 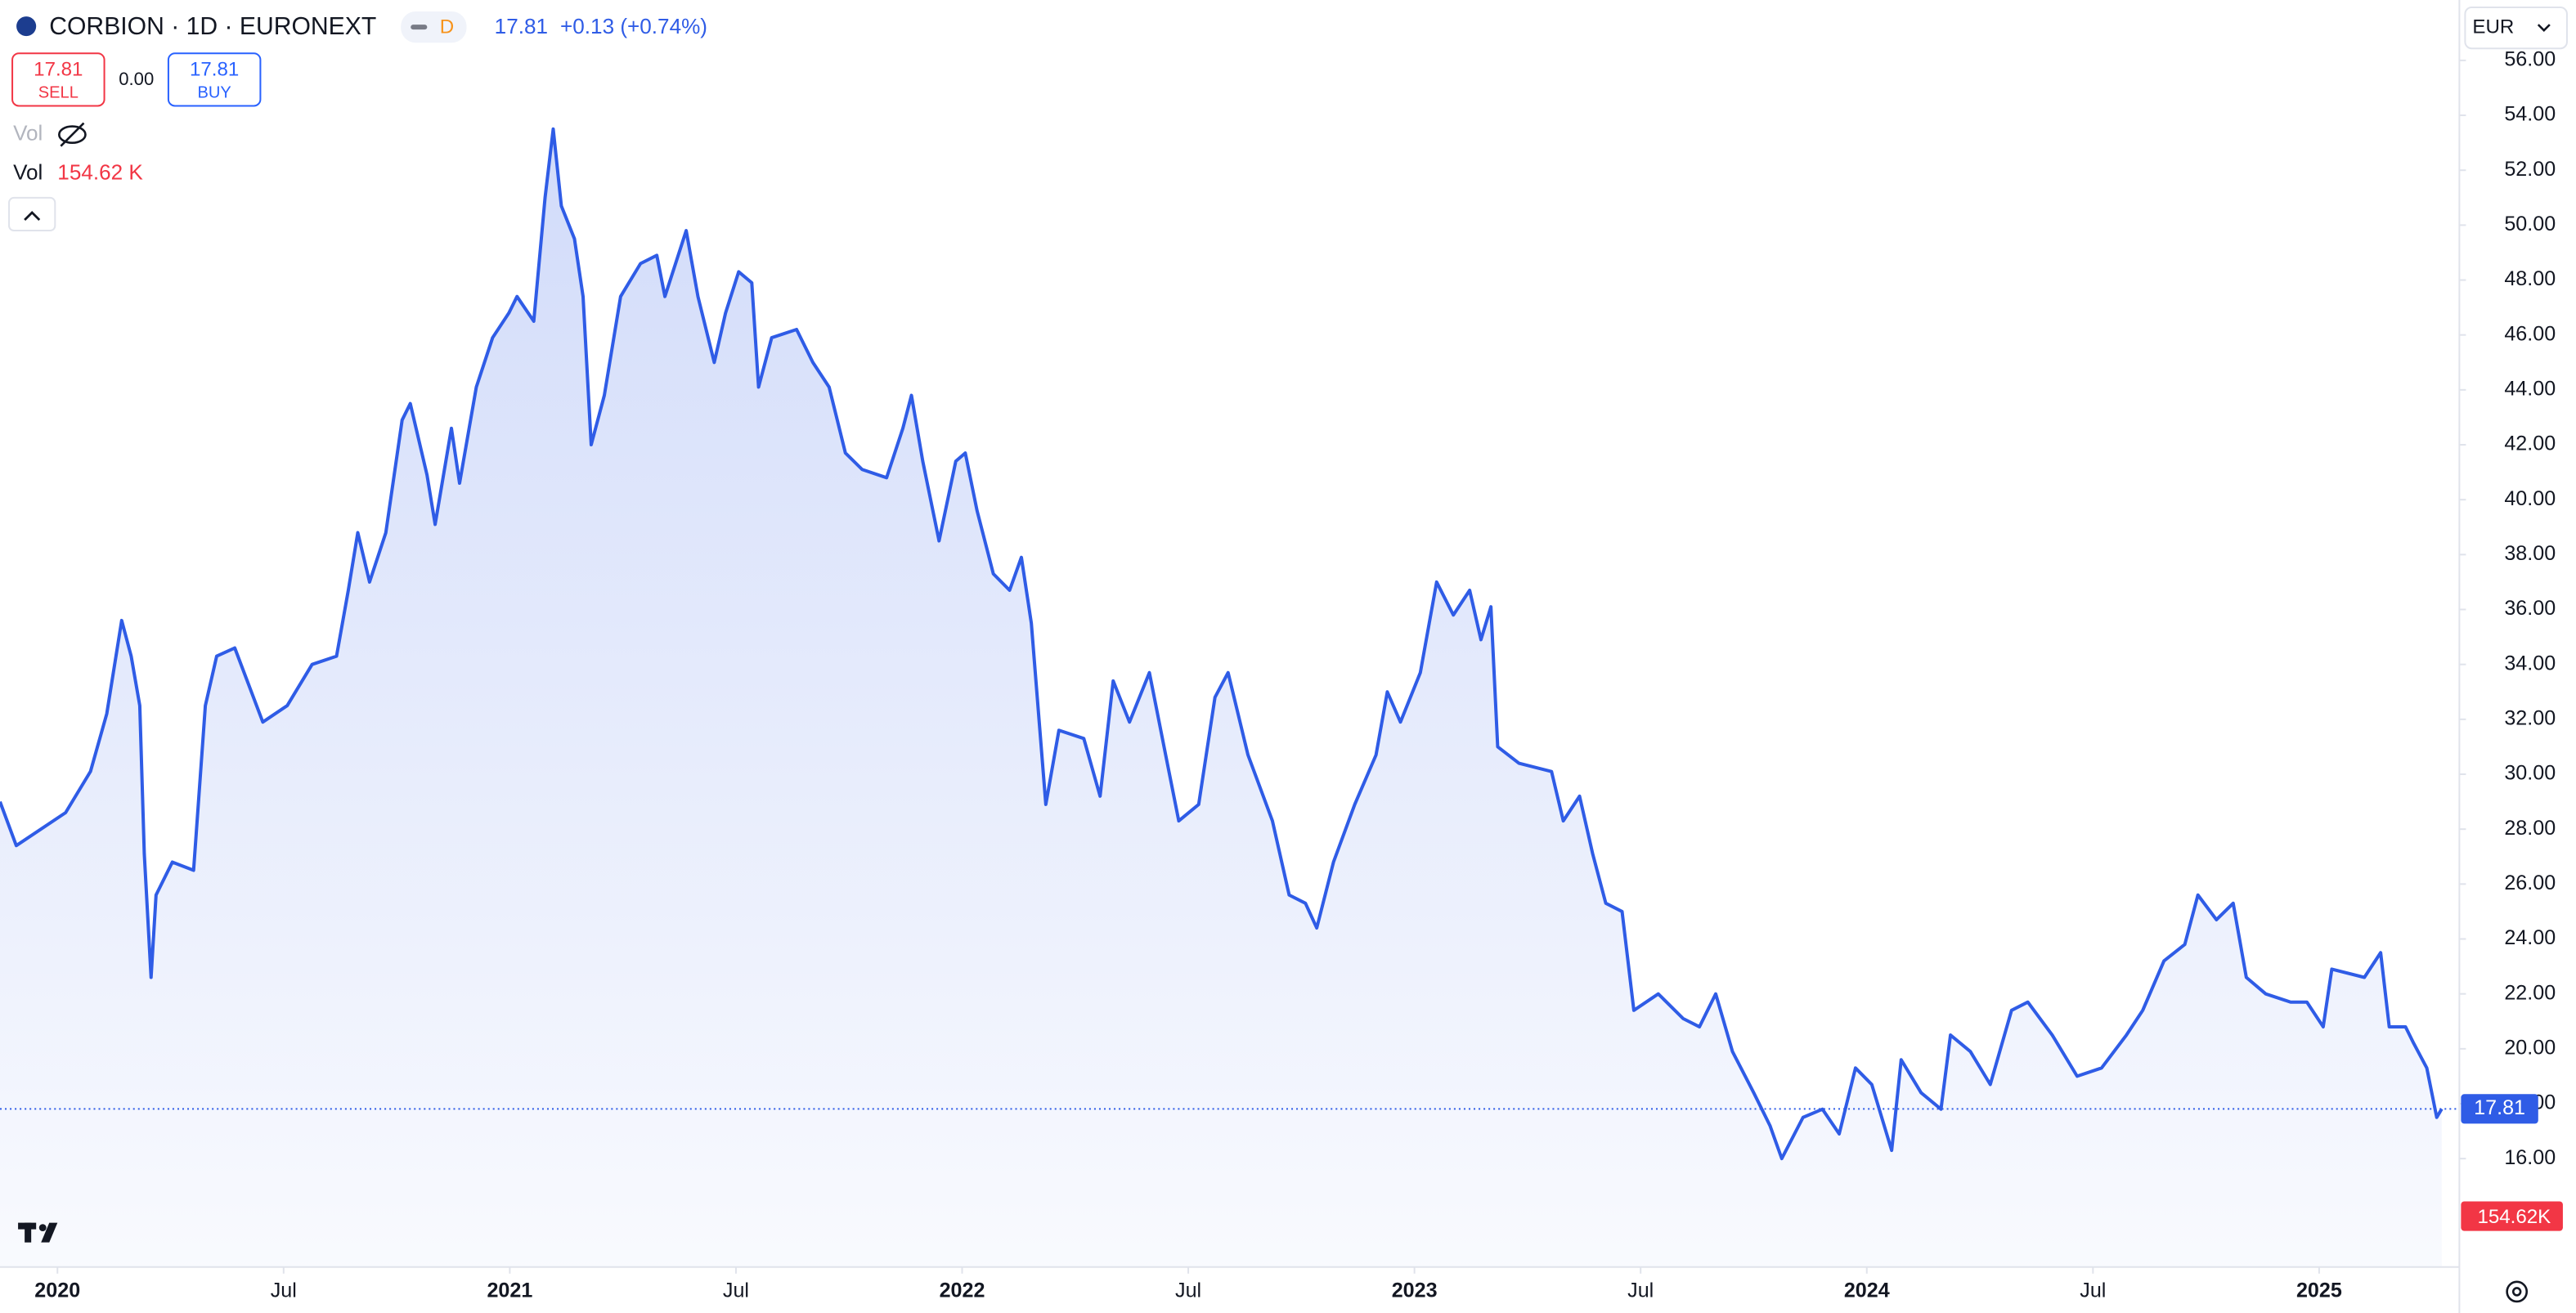 I want to click on y-tick-label: 30.00, so click(x=2530, y=773).